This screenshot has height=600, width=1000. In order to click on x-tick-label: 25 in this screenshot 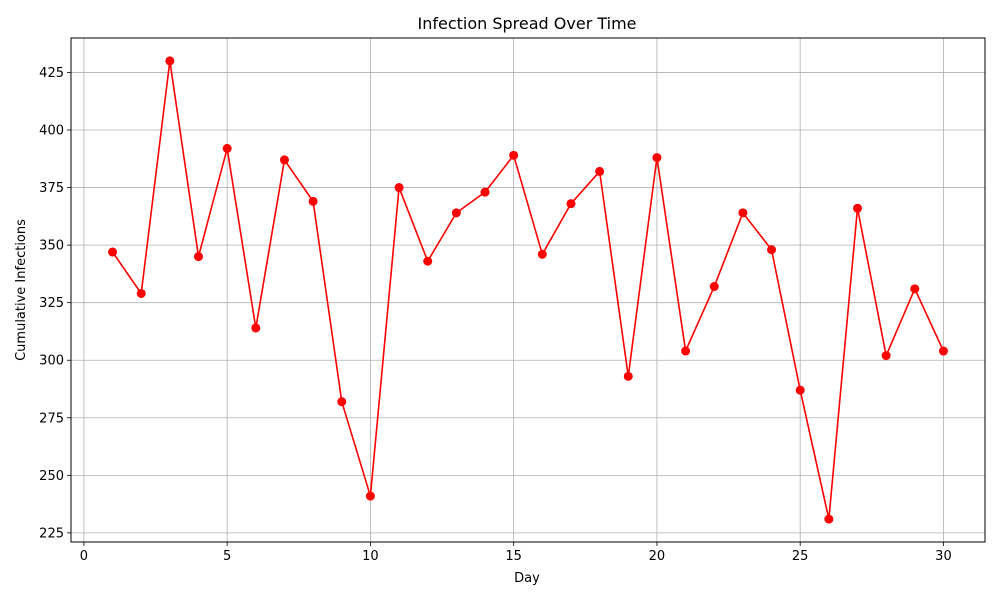, I will do `click(800, 556)`.